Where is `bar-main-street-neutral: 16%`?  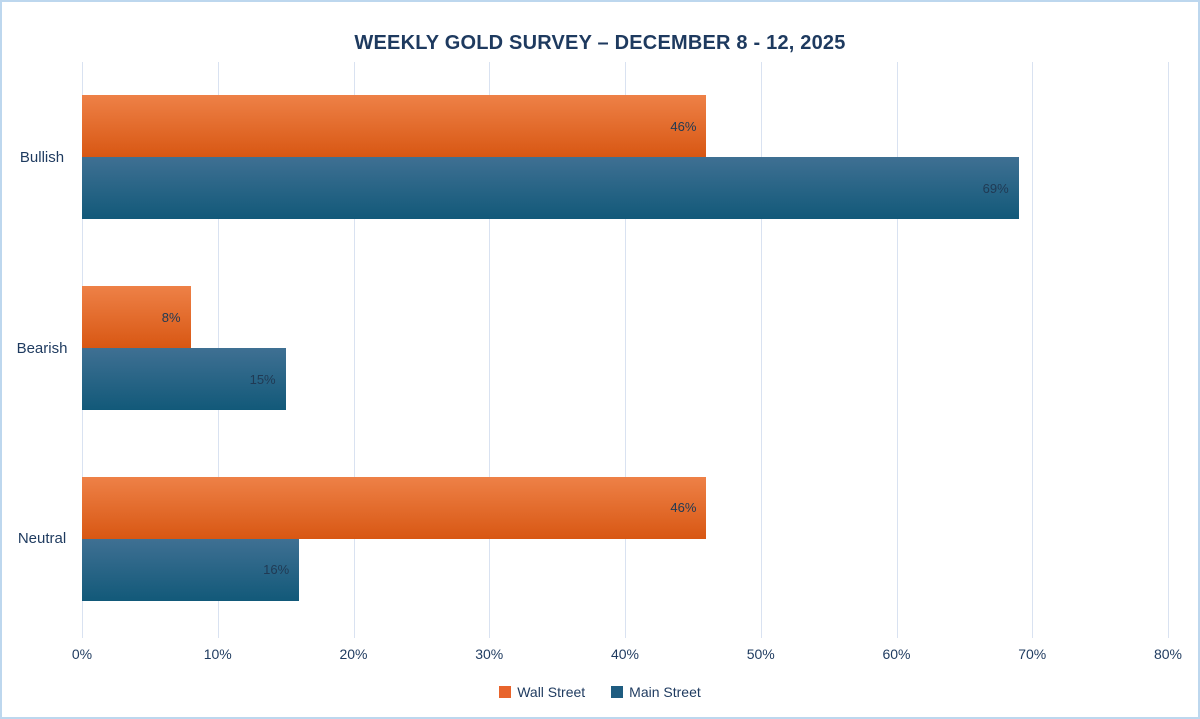 bar-main-street-neutral: 16% is located at coordinates (191, 569).